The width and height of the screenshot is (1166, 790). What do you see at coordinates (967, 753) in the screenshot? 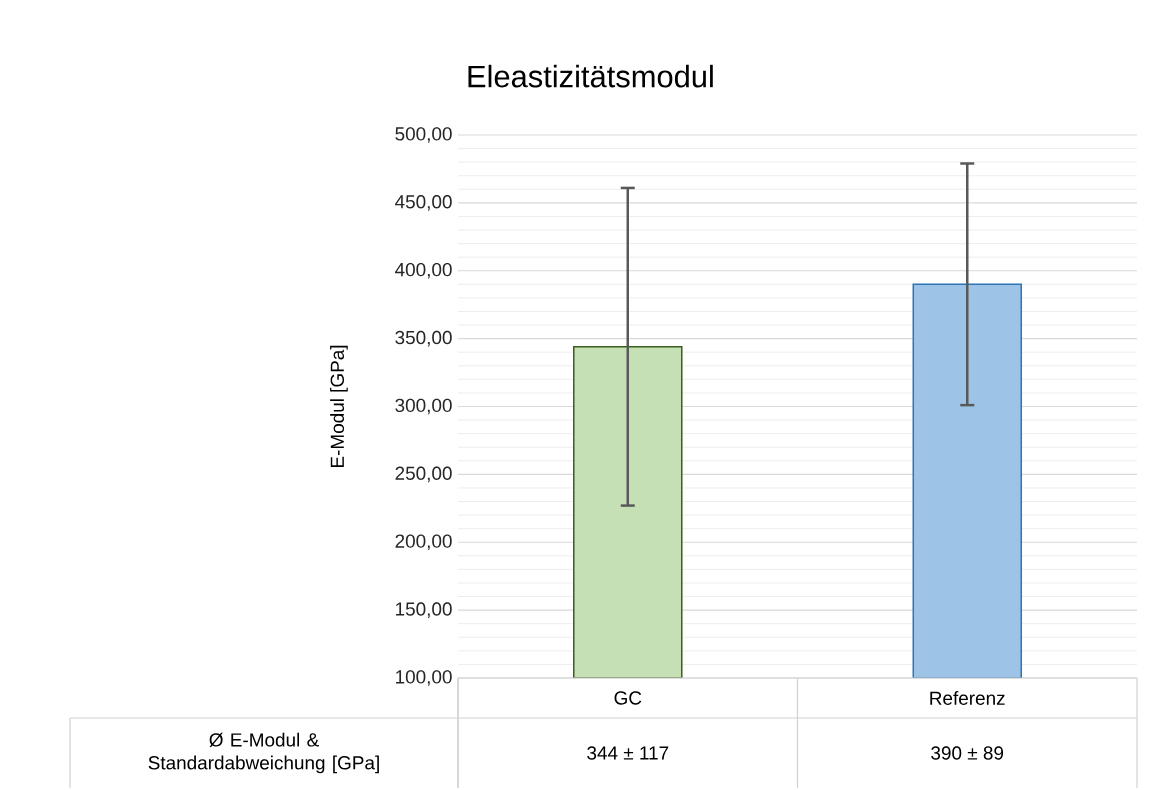
I see `data-label: 390 ± 89` at bounding box center [967, 753].